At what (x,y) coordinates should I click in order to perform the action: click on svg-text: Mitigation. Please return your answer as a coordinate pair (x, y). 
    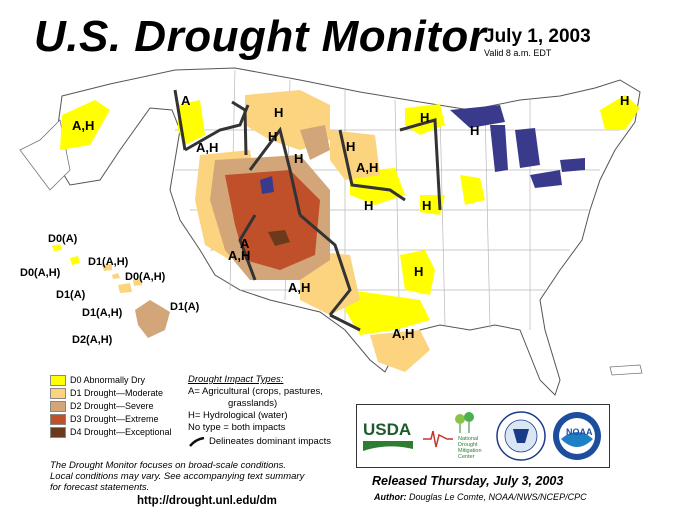
    Looking at the image, I should click on (470, 451).